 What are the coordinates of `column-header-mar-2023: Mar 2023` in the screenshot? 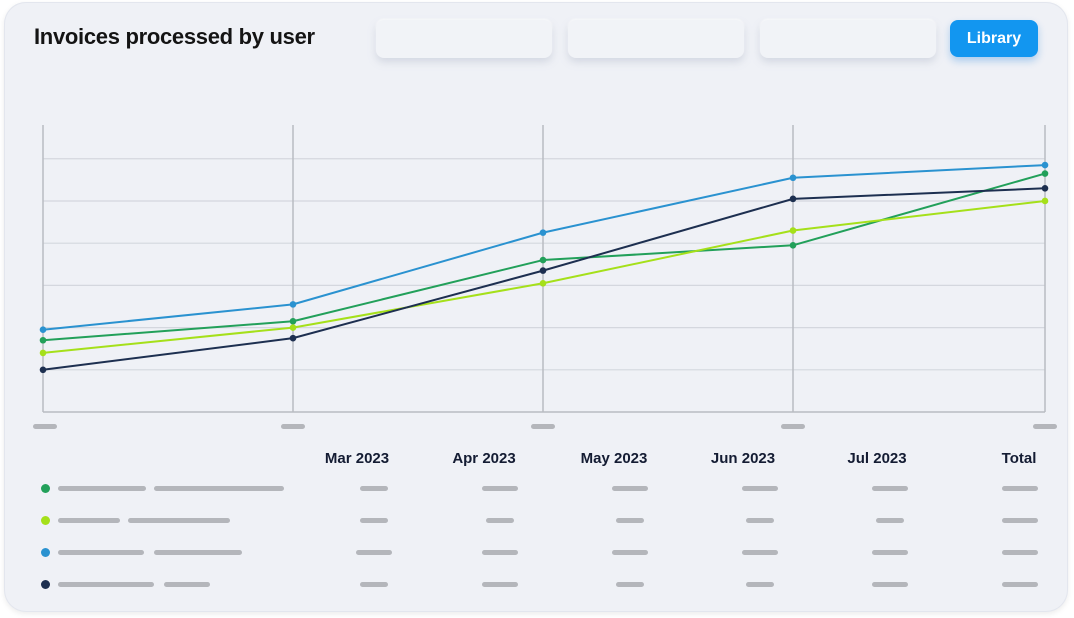 It's located at (357, 458).